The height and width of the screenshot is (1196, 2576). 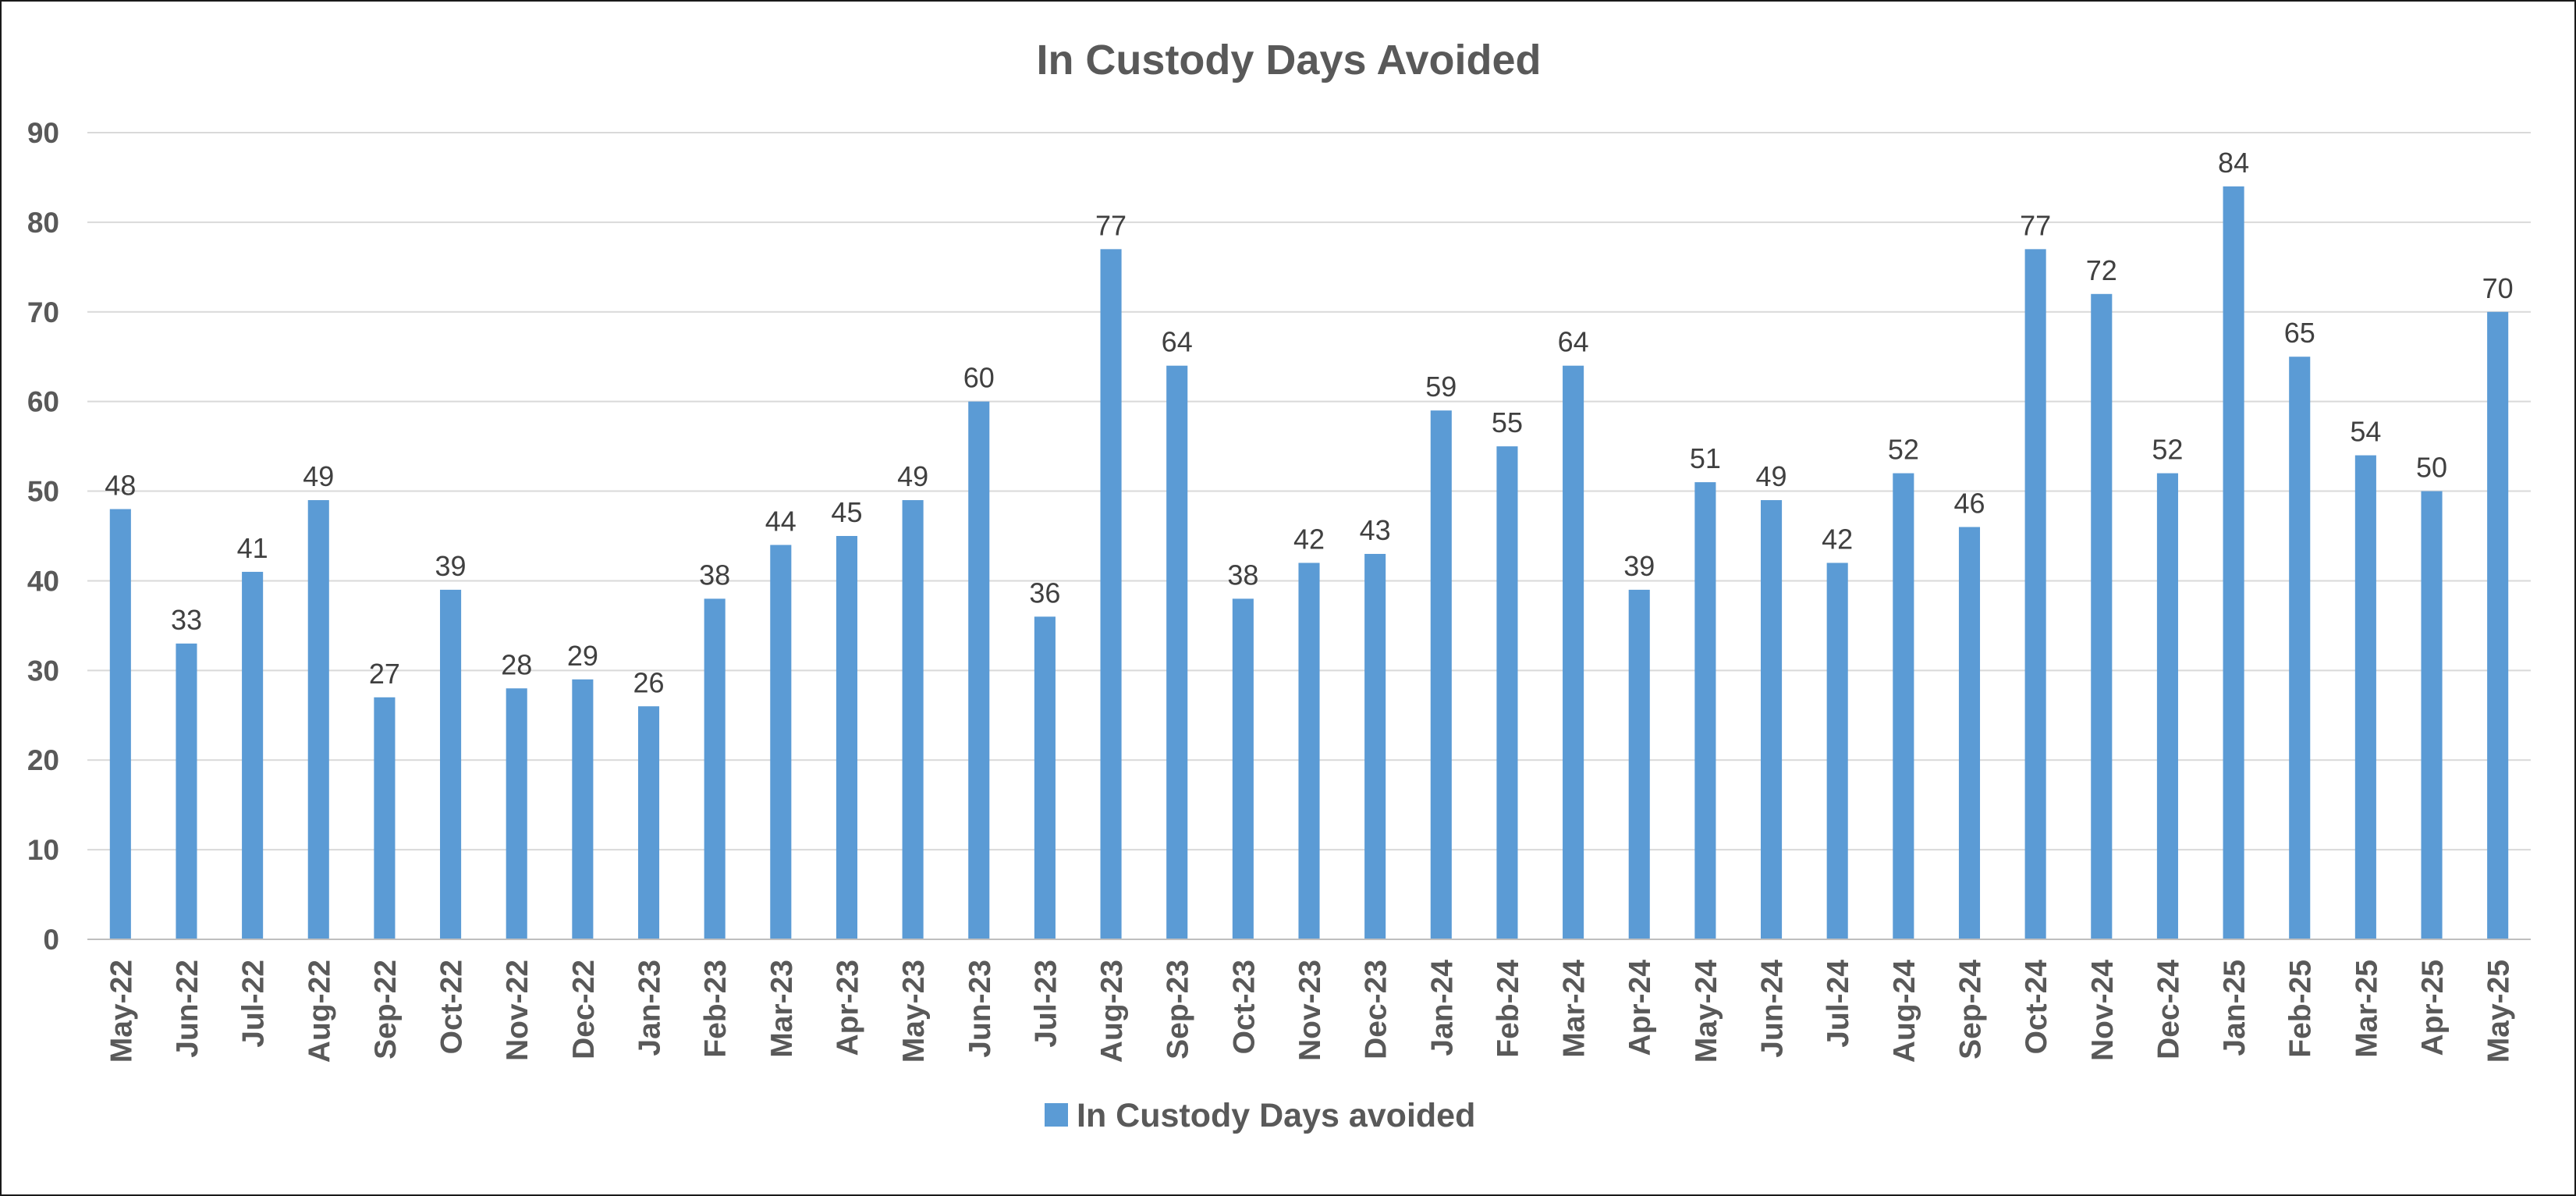 I want to click on chart-title: In Custody Days Avoided, so click(x=1288, y=60).